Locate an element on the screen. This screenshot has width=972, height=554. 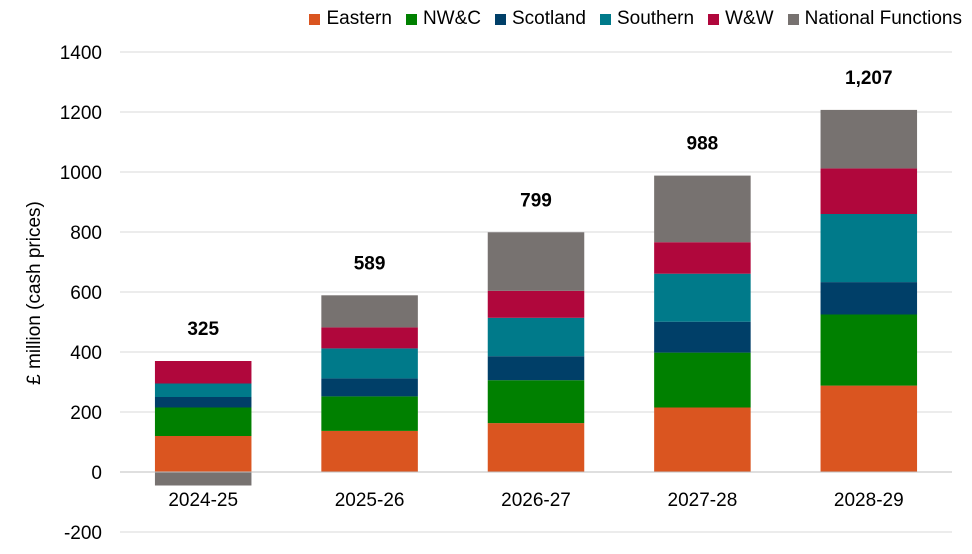
y-tick-label: 0 is located at coordinates (96, 473).